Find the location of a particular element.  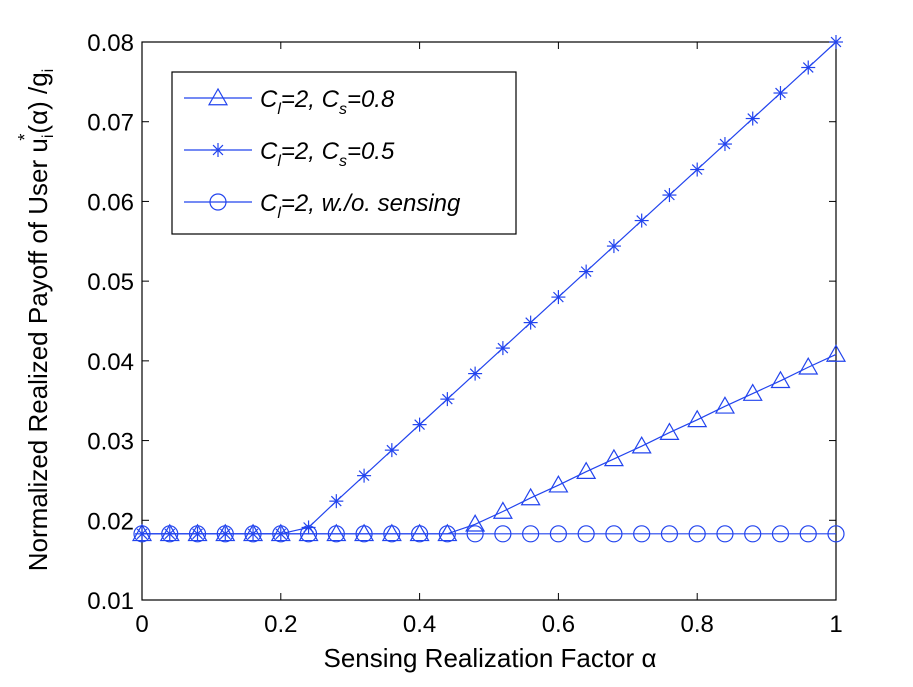

x-tick-label: 0.4 is located at coordinates (419, 624).